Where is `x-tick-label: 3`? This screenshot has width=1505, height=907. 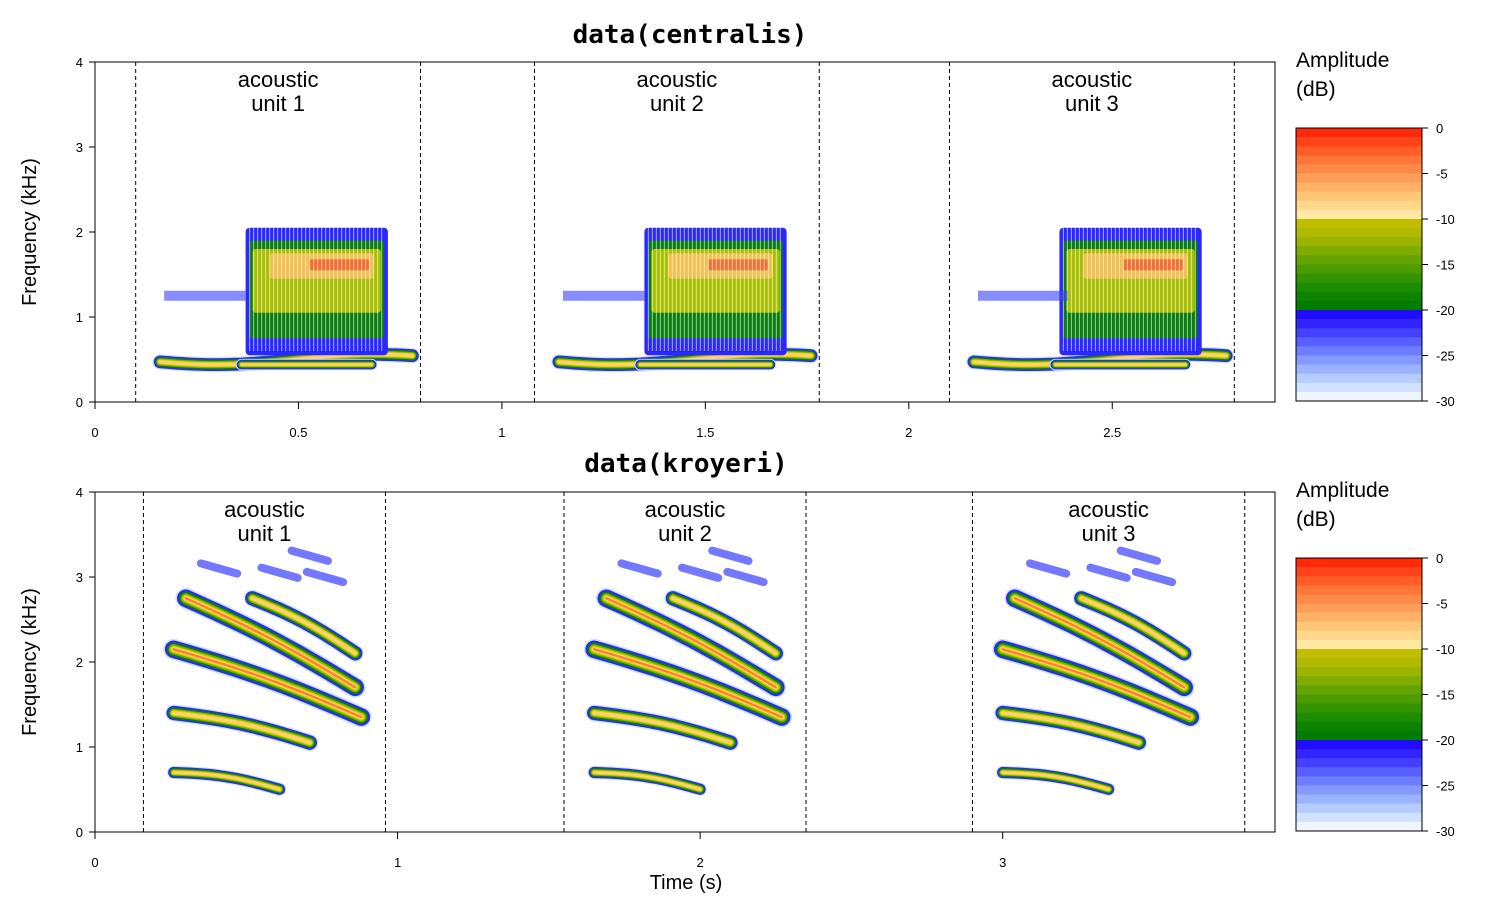 x-tick-label: 3 is located at coordinates (1002, 862).